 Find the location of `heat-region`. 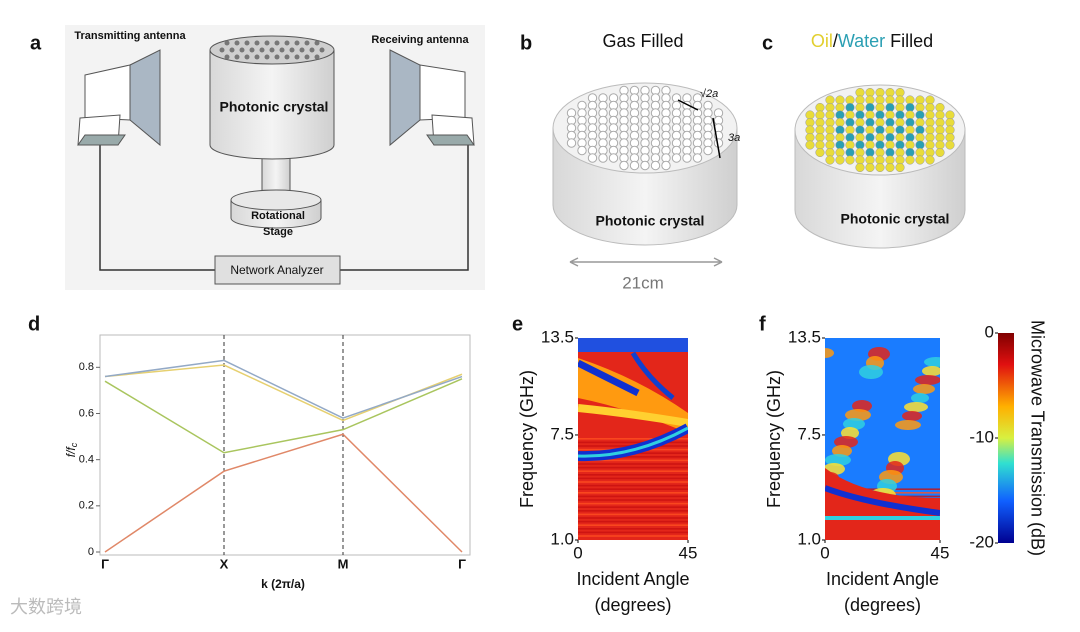

heat-region is located at coordinates (633, 345).